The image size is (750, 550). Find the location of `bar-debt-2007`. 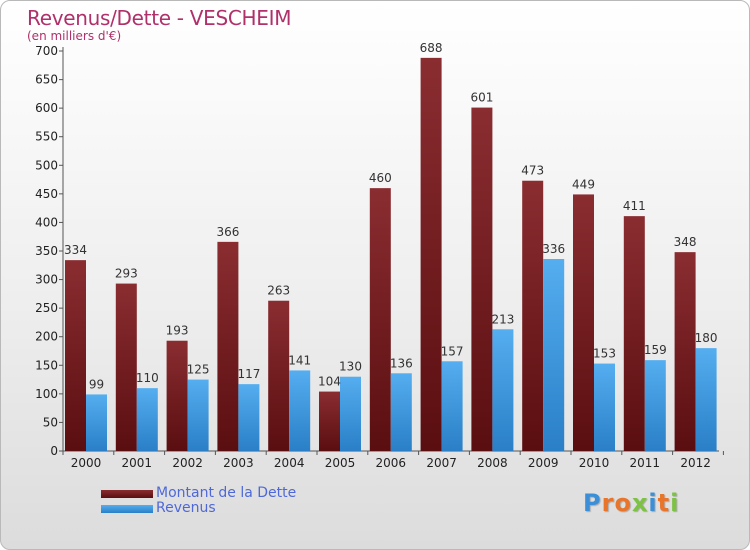

bar-debt-2007 is located at coordinates (431, 254).